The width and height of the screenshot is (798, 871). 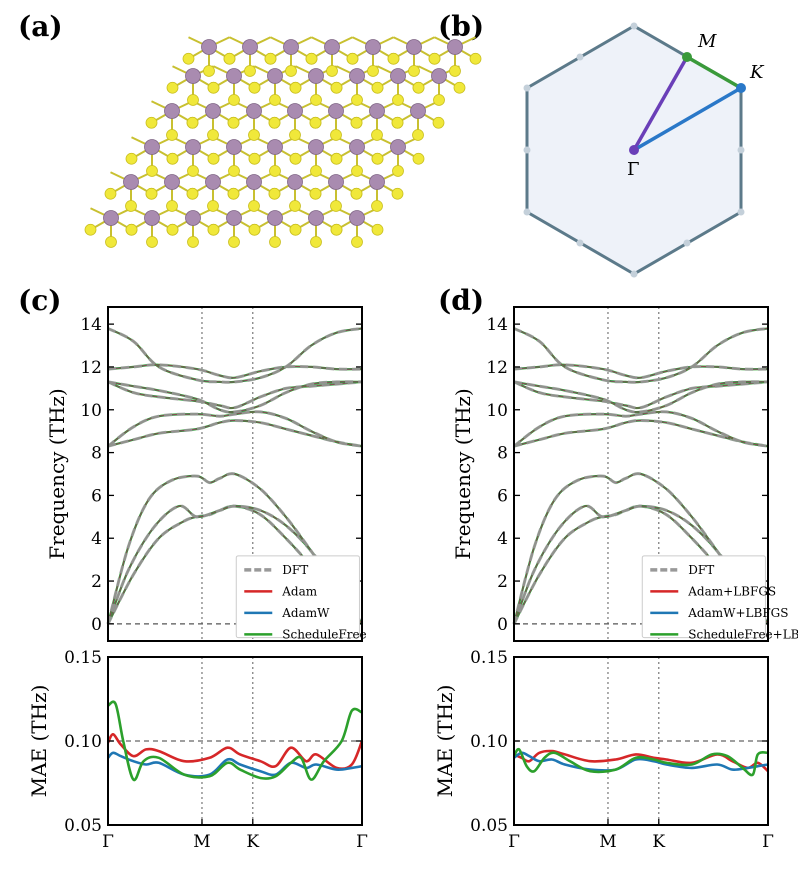 I want to click on mae-series-Adam, so click(x=235, y=752).